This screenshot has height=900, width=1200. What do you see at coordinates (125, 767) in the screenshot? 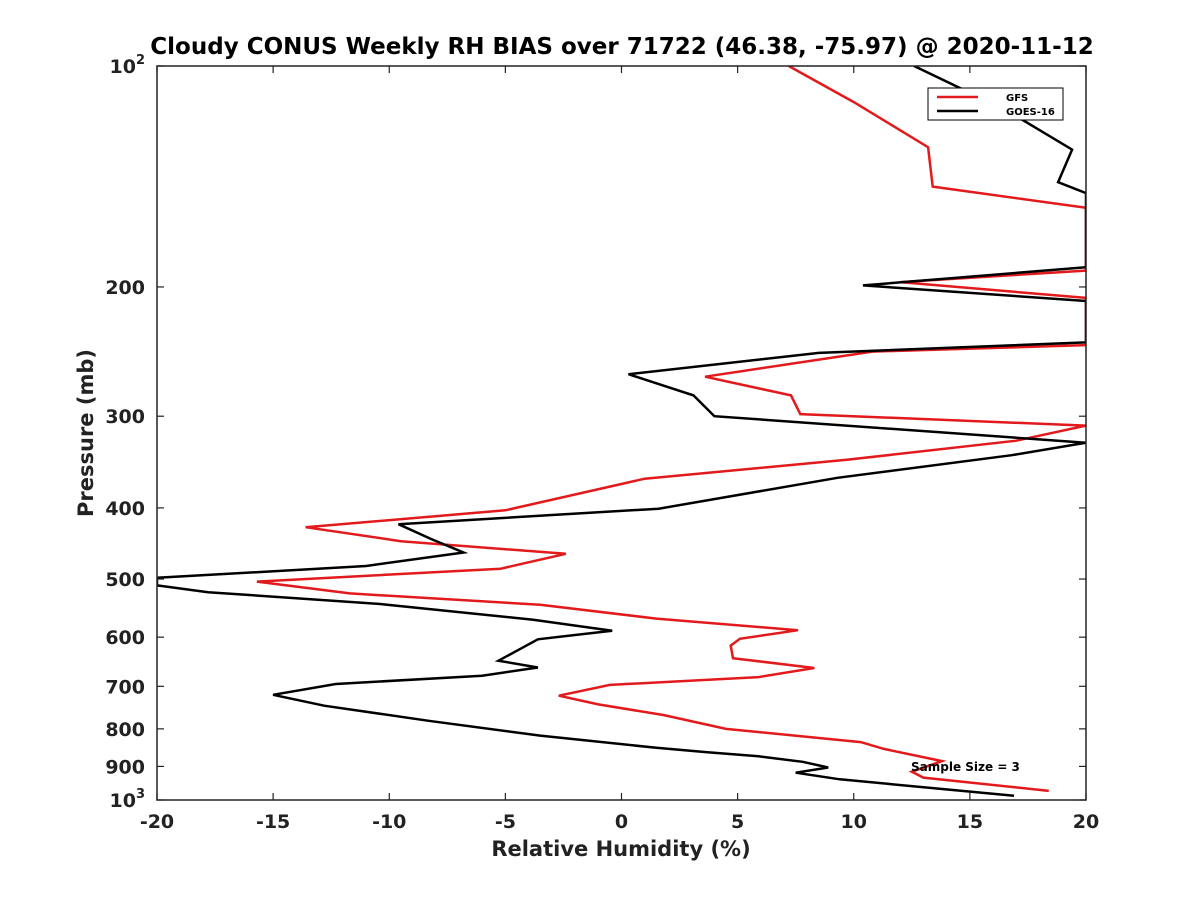
I see `y-tick-label: 900` at bounding box center [125, 767].